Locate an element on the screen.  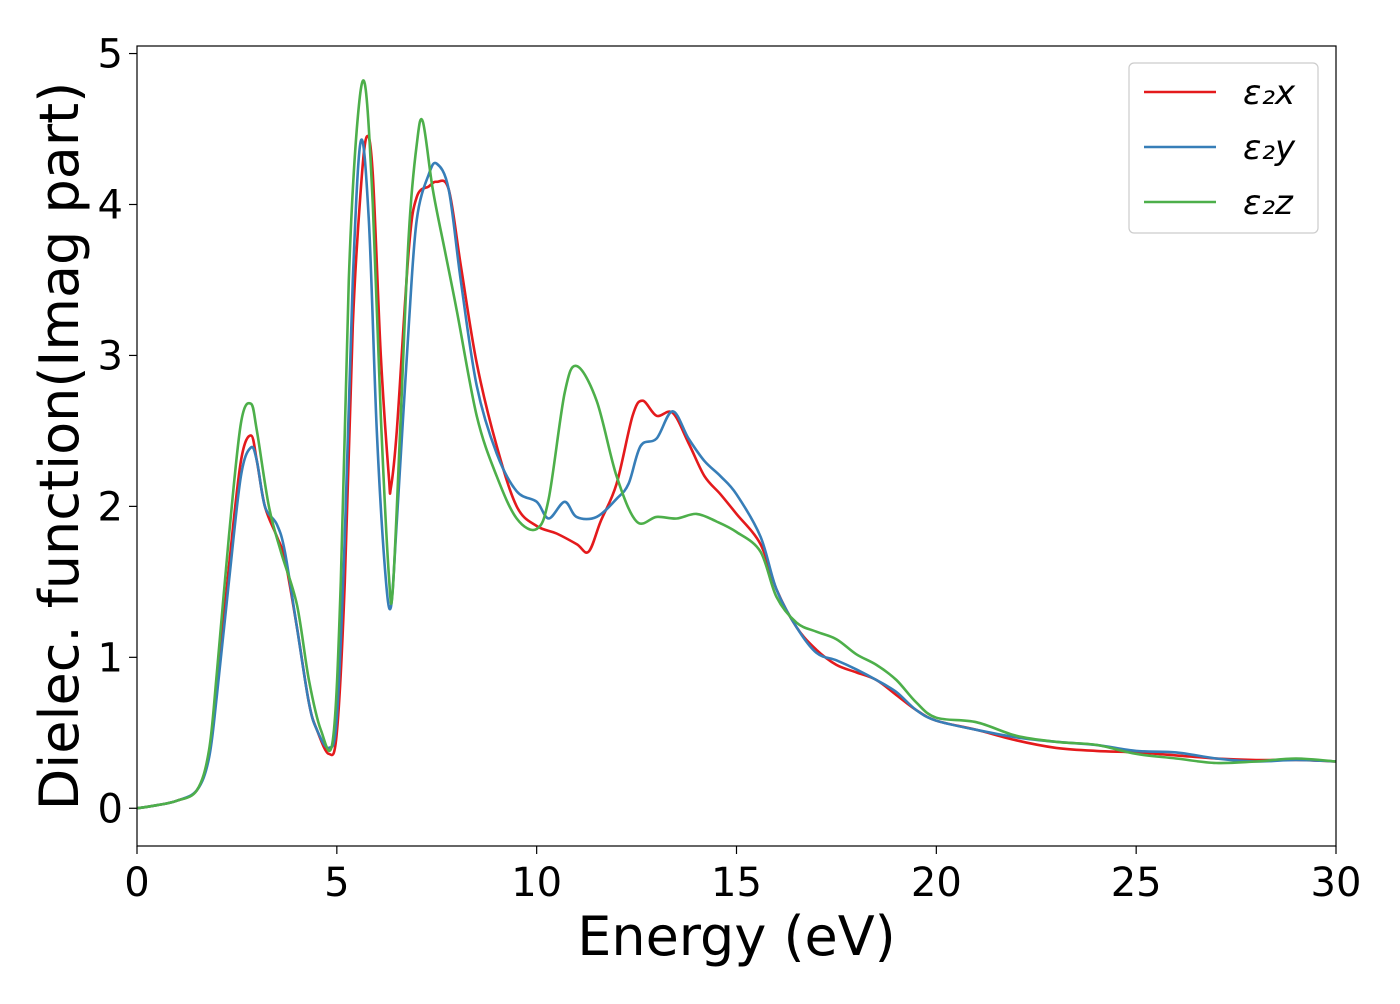
y-tick-label: 1 is located at coordinates (110, 658).